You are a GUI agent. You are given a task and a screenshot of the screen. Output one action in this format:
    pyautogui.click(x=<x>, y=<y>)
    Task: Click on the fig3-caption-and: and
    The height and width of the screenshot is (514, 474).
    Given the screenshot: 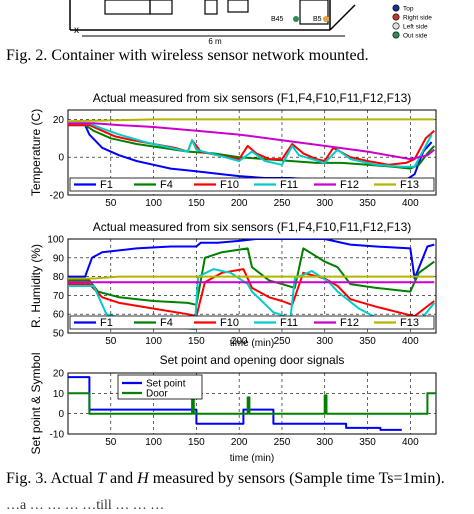 What is the action you would take?
    pyautogui.click(x=122, y=478)
    